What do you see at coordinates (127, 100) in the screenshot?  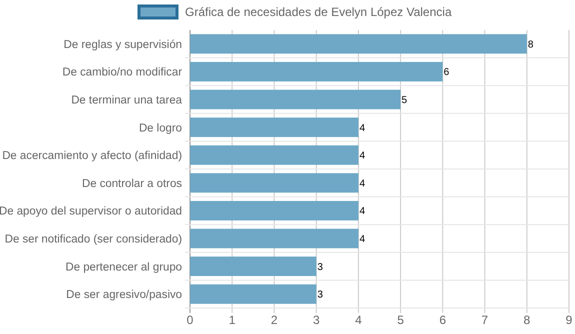 I see `y-tick-label: De terminar una tarea` at bounding box center [127, 100].